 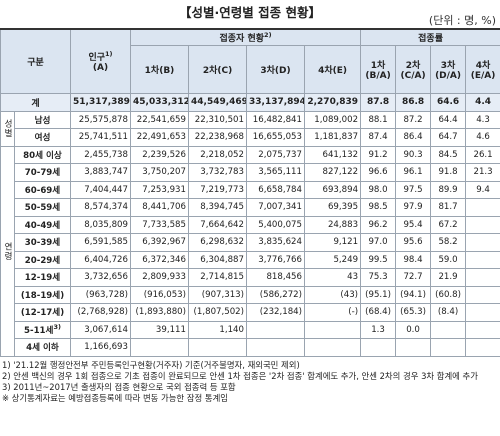 I want to click on row-label-text: (12-17세), so click(x=42, y=313).